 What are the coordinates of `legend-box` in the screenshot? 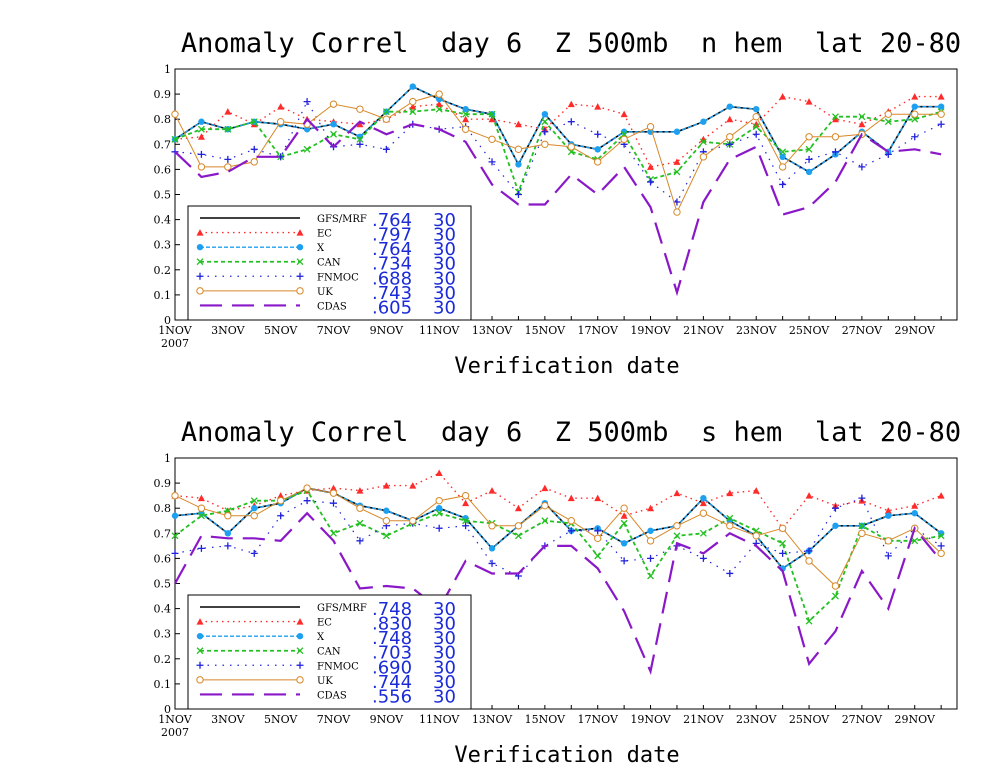 It's located at (329, 652).